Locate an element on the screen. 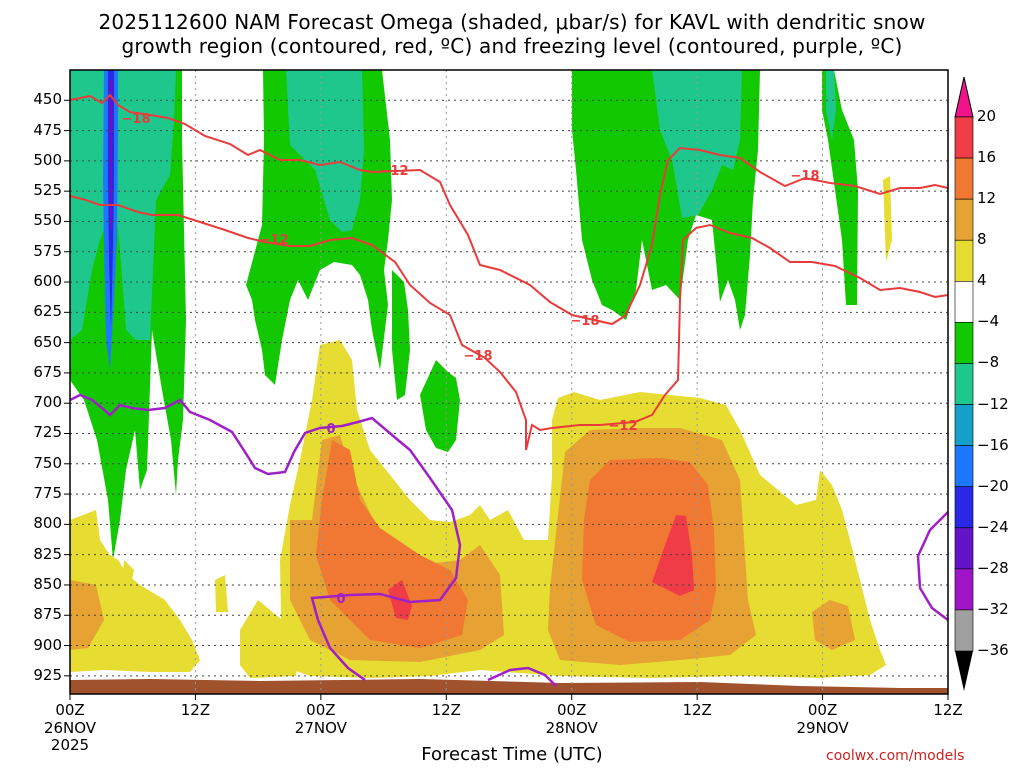 The image size is (1024, 768). freezing-contour-upper is located at coordinates (265, 537).